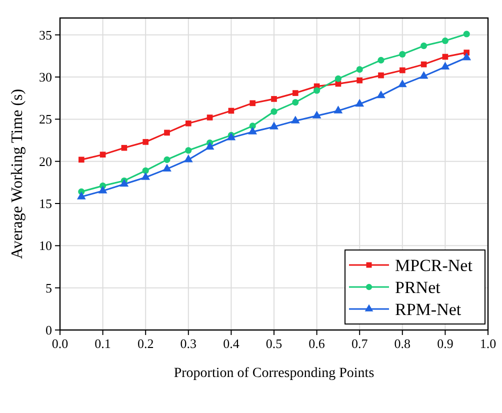  I want to click on x-tick-label: 0.1, so click(102, 343).